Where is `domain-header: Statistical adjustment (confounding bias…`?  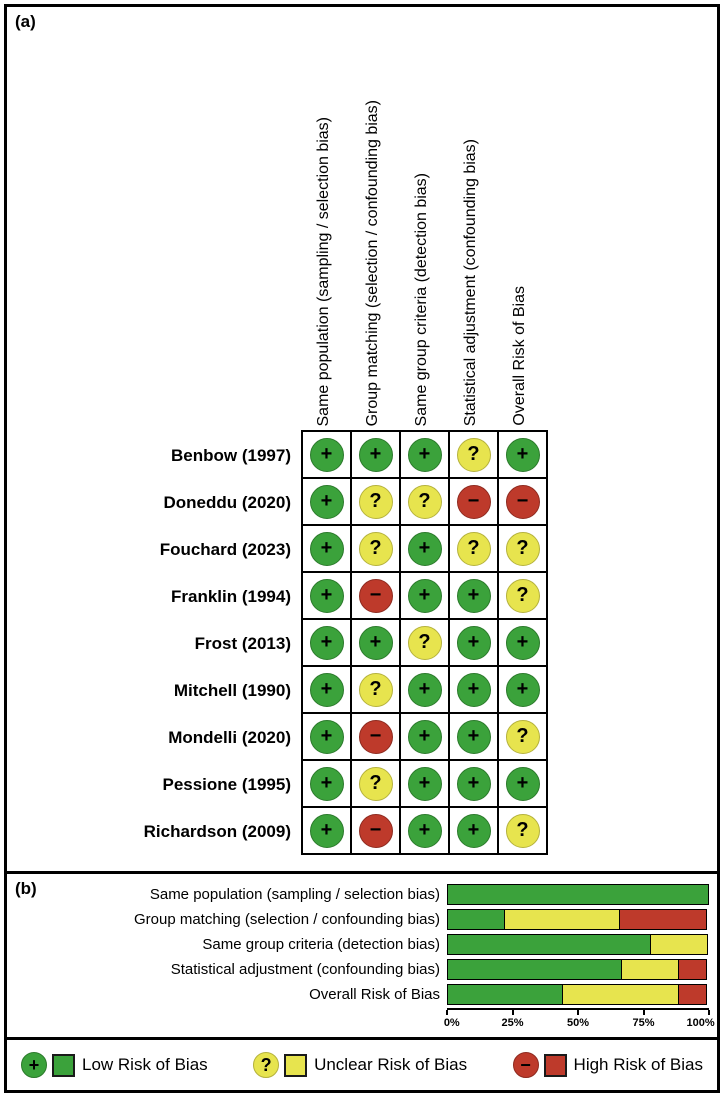
domain-header: Statistical adjustment (confounding bias… is located at coordinates (471, 223).